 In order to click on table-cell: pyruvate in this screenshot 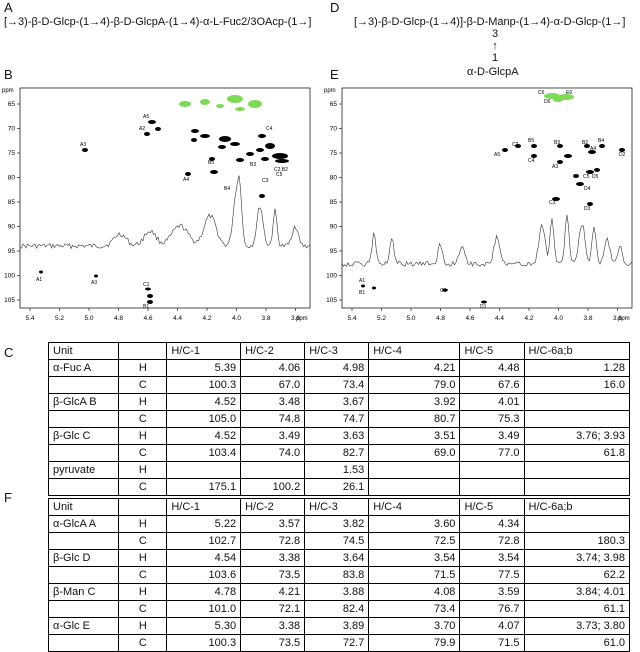, I will do `click(83, 470)`.